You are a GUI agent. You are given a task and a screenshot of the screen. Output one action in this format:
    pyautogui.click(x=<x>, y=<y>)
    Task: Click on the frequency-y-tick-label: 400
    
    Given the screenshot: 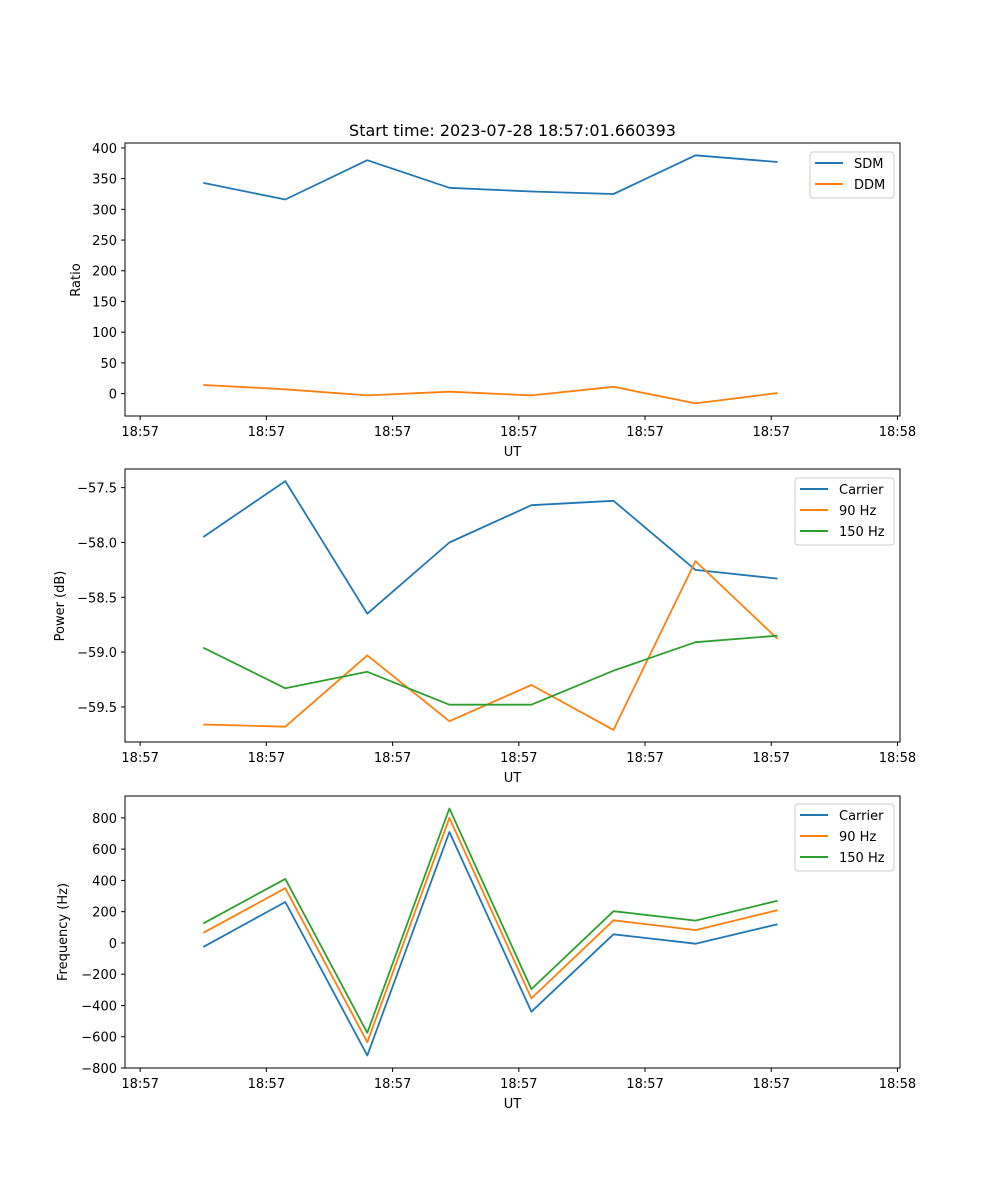 What is the action you would take?
    pyautogui.click(x=104, y=881)
    